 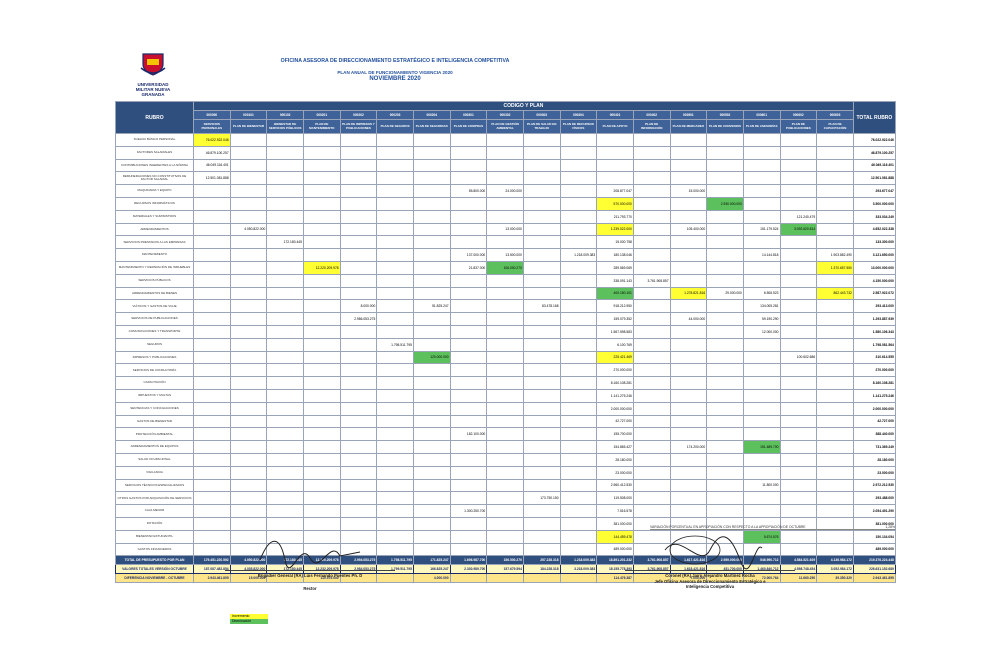 I want to click on rubro: ARRENDAMIENTOS DE BIENES, so click(x=154, y=293).